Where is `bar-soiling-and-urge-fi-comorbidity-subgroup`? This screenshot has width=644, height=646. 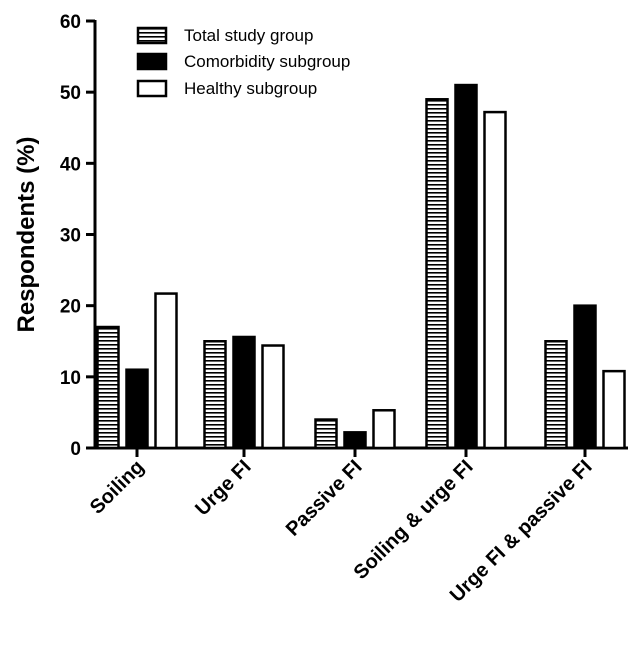
bar-soiling-and-urge-fi-comorbidity-subgroup is located at coordinates (466, 266).